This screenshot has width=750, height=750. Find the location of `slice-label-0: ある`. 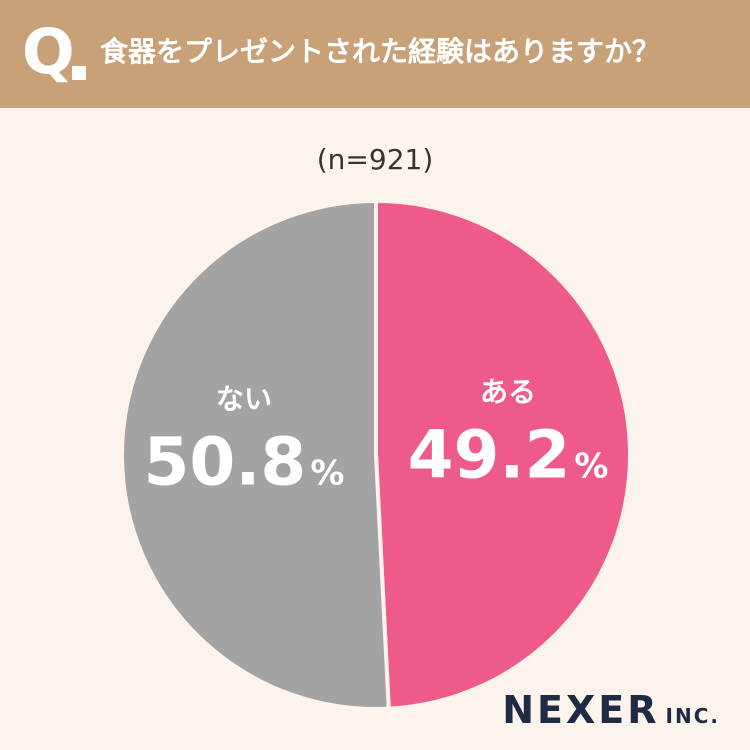

slice-label-0: ある is located at coordinates (508, 392).